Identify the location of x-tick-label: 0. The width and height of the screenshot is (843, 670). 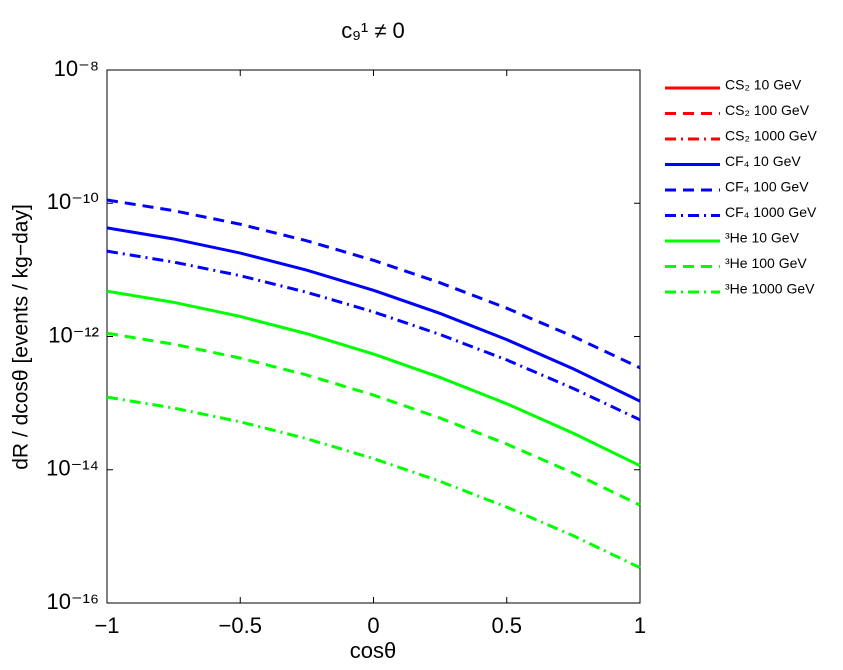
(373, 625).